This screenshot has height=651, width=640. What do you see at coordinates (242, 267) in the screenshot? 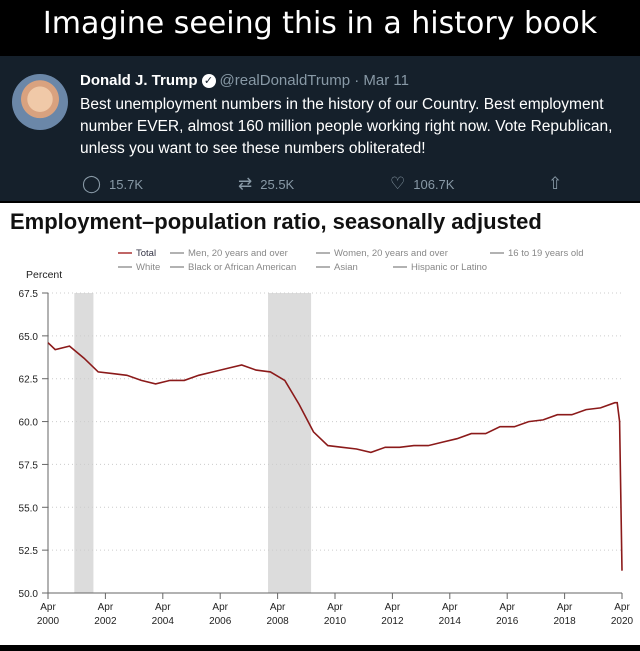
I see `legend-item-black-or-african-american: Black or African American` at bounding box center [242, 267].